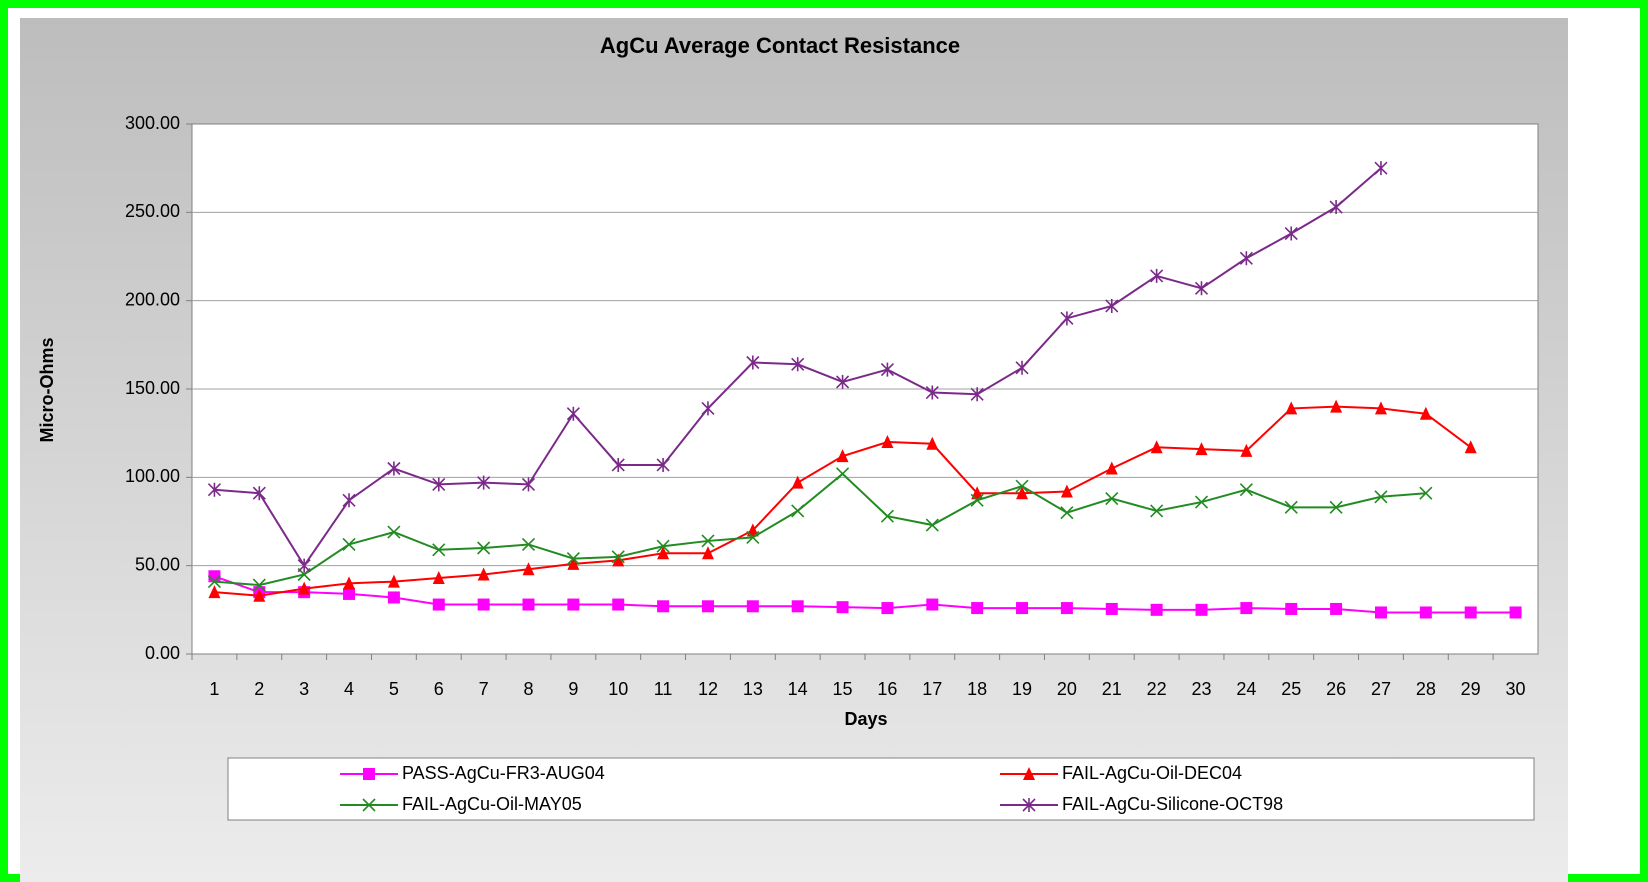 The image size is (1648, 882). Describe the element at coordinates (439, 689) in the screenshot. I see `x-tick-label: 6` at that location.